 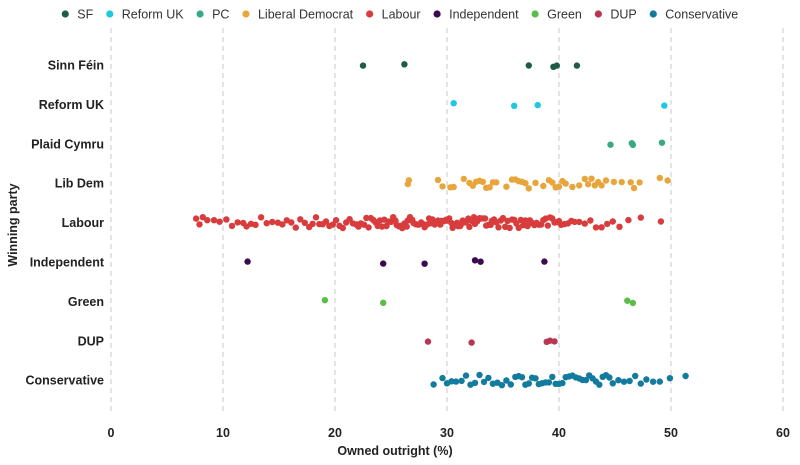 I want to click on legend-item: Conservative, so click(x=693, y=15).